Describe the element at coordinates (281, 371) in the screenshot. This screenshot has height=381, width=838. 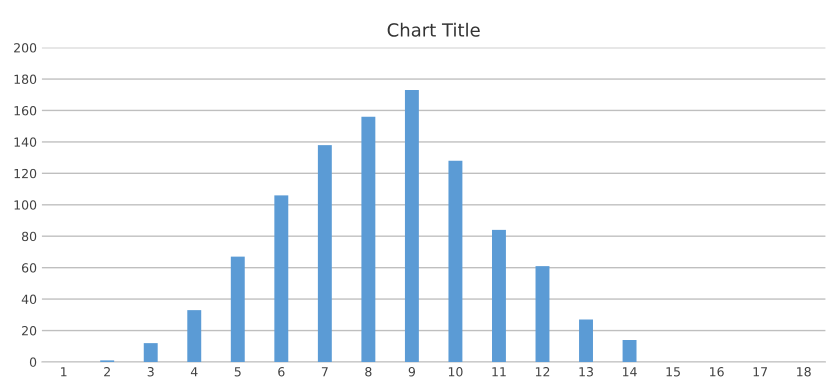
I see `x-tick-label: 6` at that location.